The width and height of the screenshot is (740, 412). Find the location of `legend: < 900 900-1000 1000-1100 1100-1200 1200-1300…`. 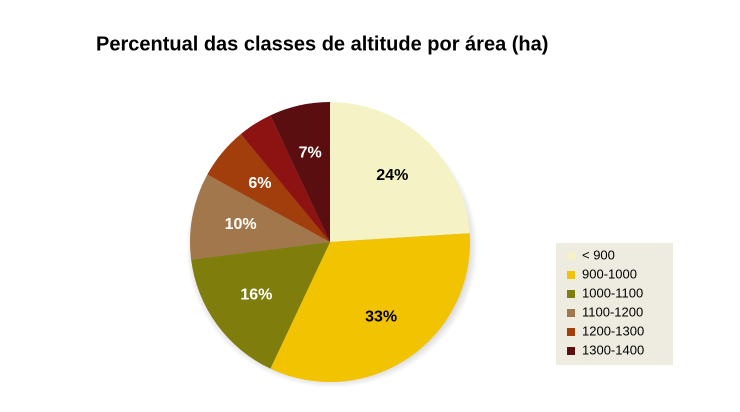

legend: < 900 900-1000 1000-1100 1100-1200 1200-1300… is located at coordinates (614, 304).